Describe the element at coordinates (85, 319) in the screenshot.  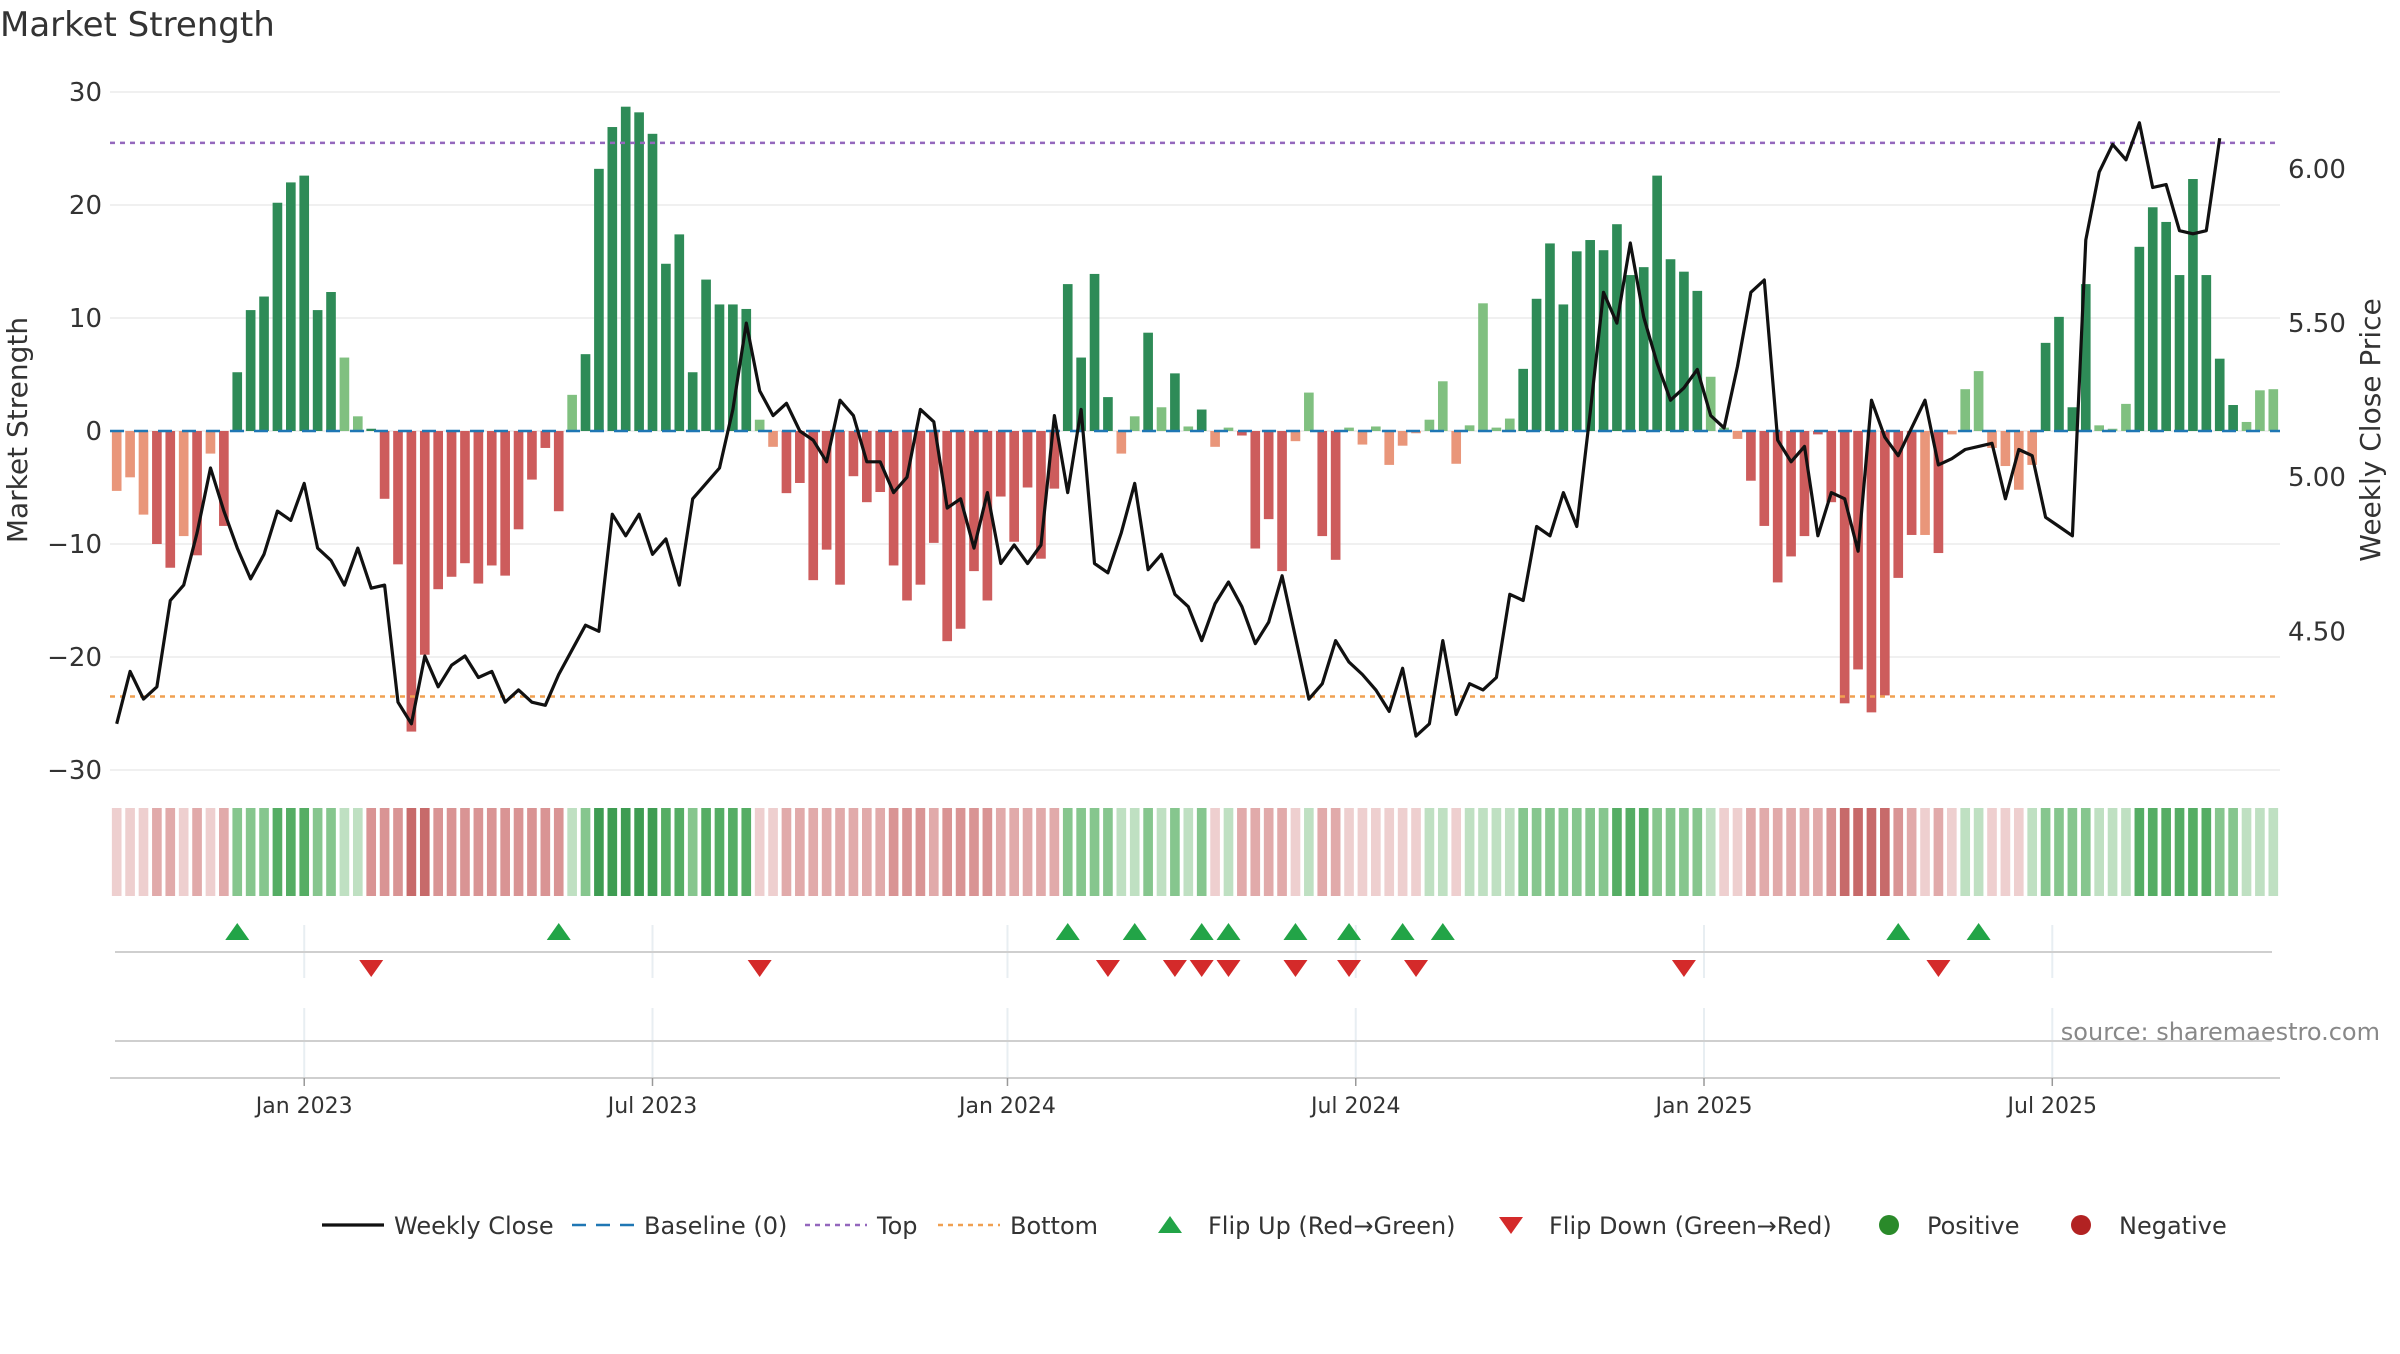
I see `y-tick-label: 10` at that location.